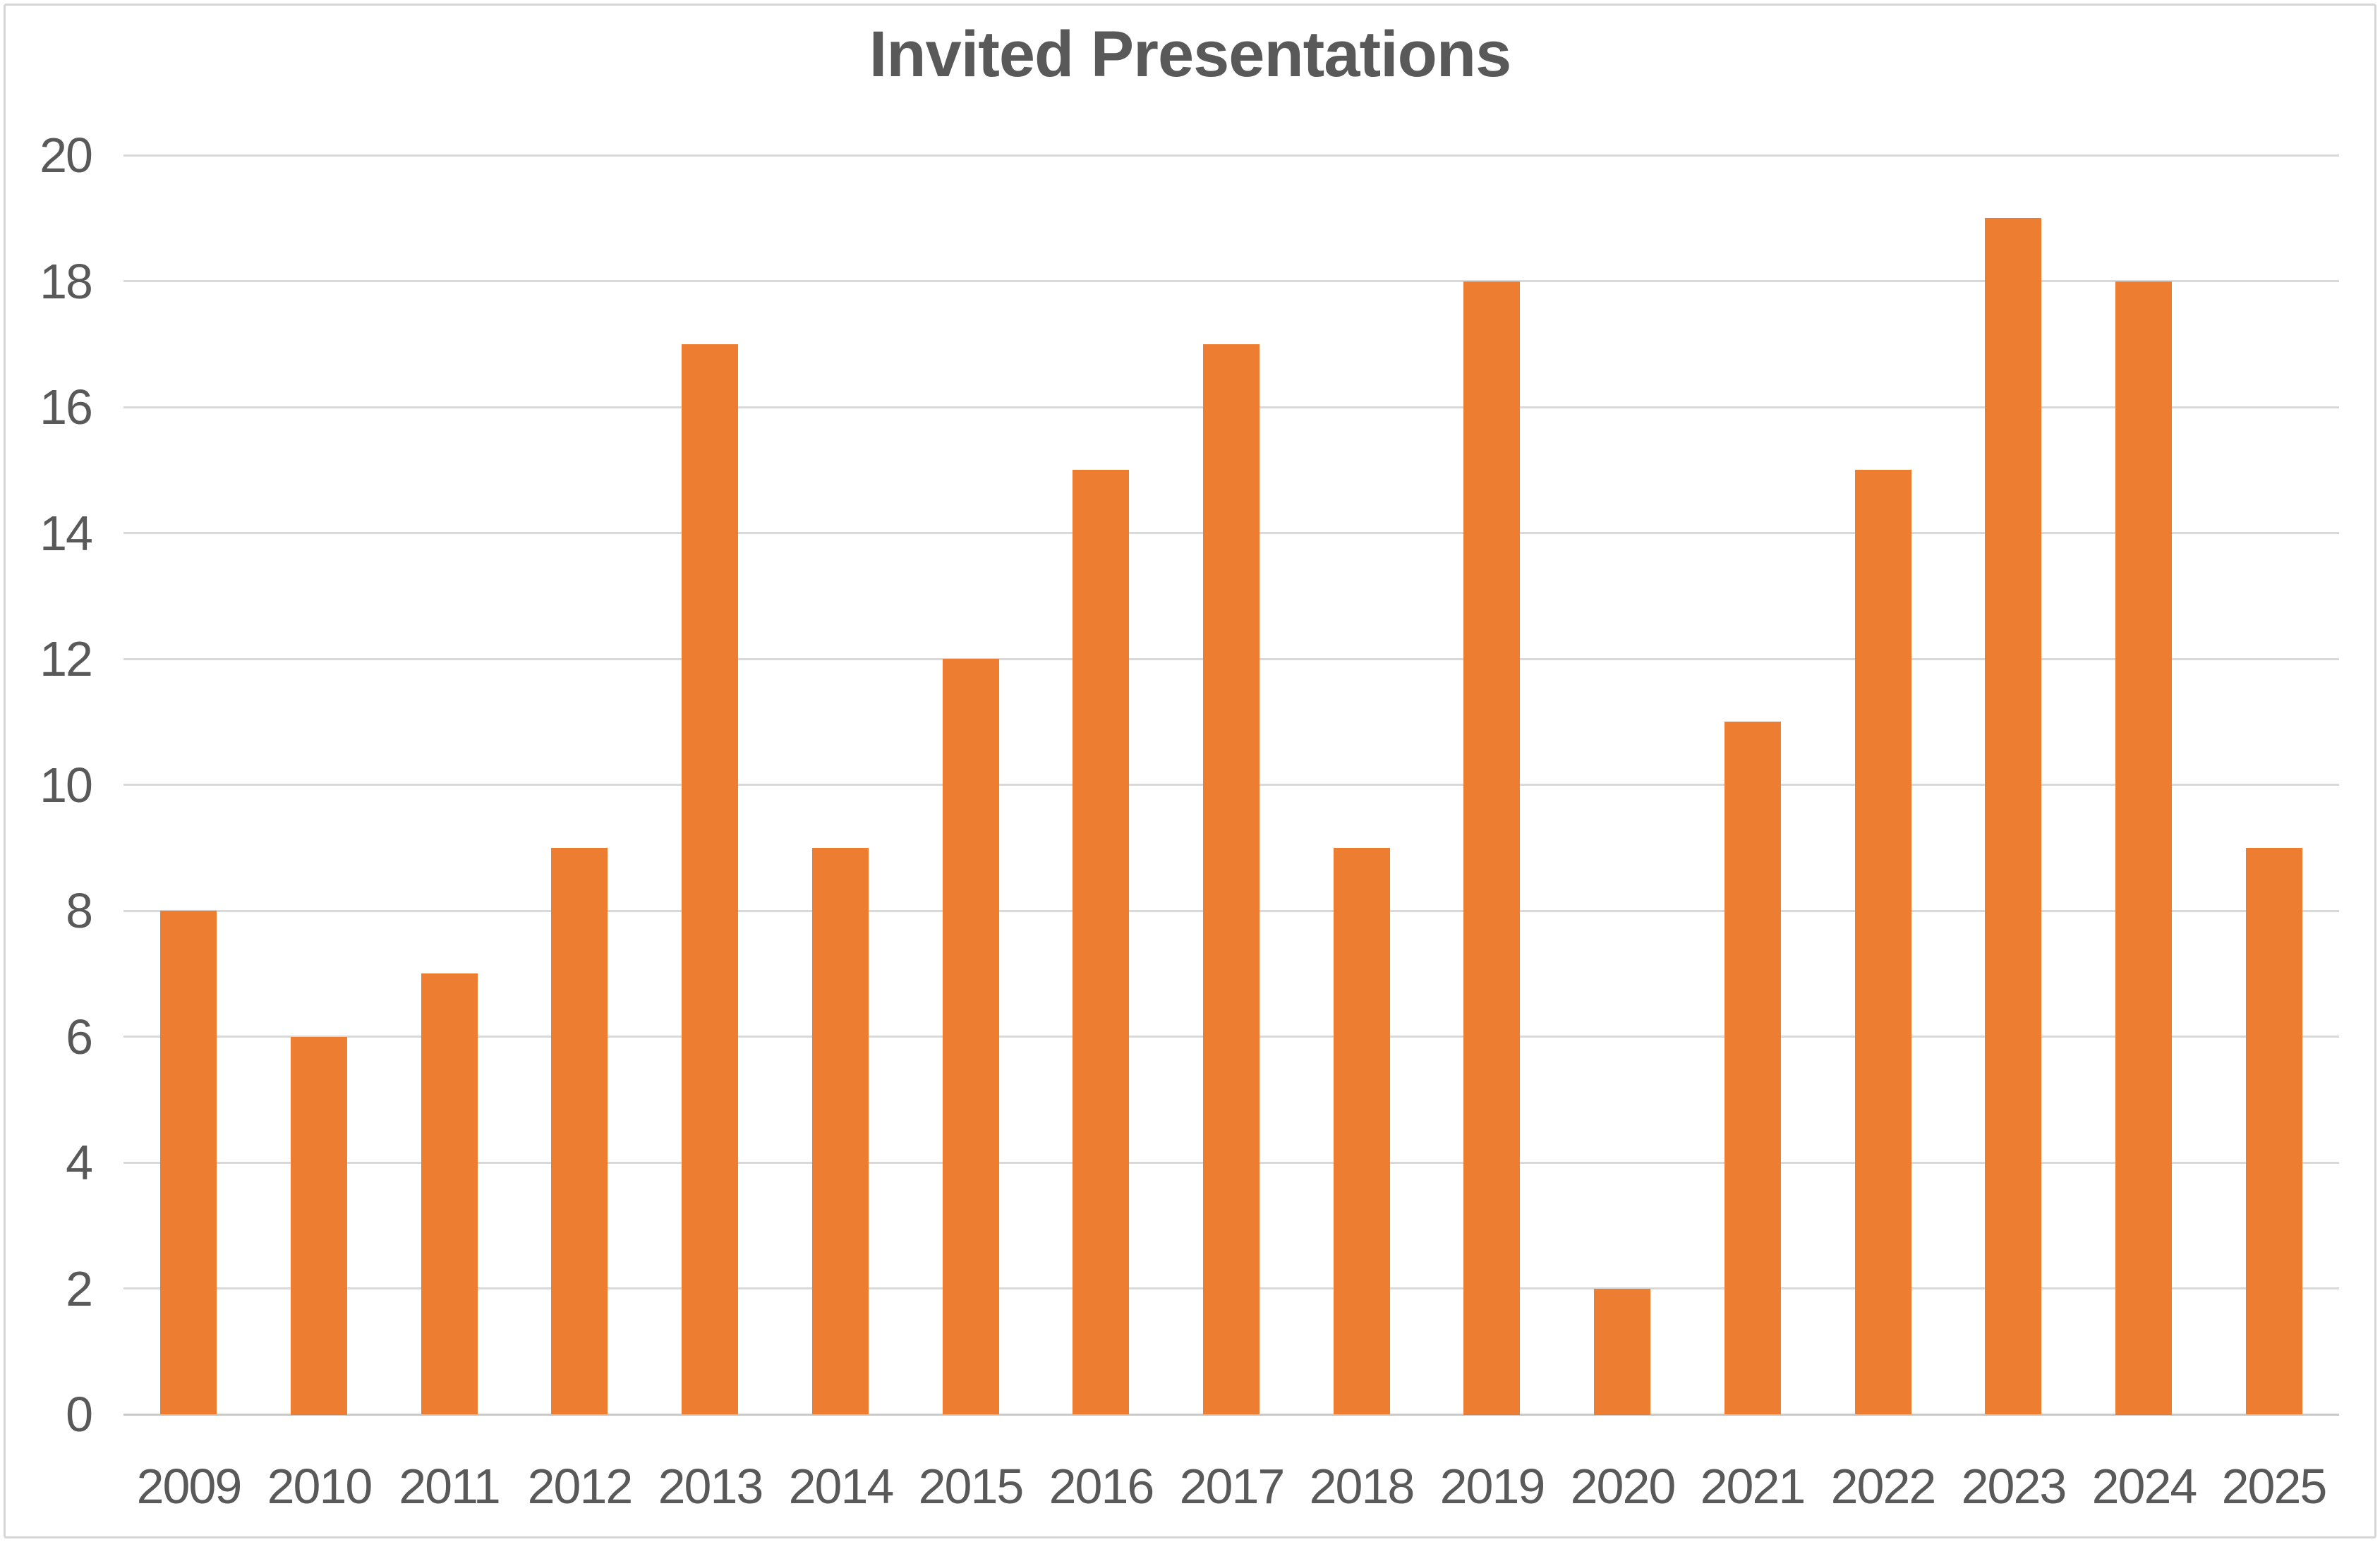  Describe the element at coordinates (450, 1487) in the screenshot. I see `x-tick-label: 2011` at that location.